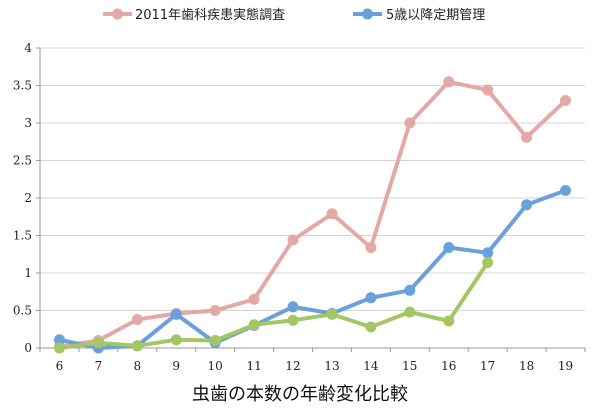 This screenshot has height=413, width=600. I want to click on y-axis: 0 0.5 1 1.5 2 2.5 3 3.5 4, so click(27, 198).